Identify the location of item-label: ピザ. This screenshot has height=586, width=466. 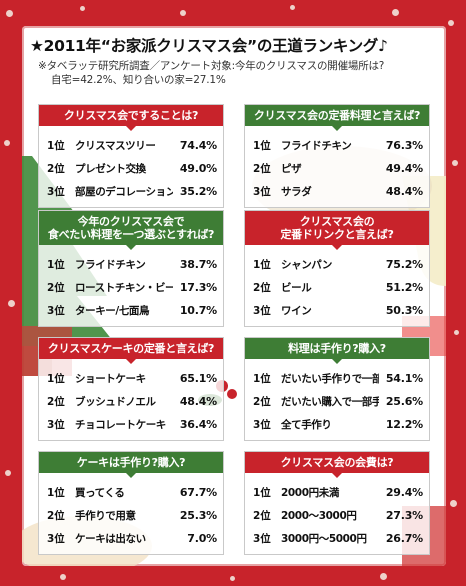
(291, 169).